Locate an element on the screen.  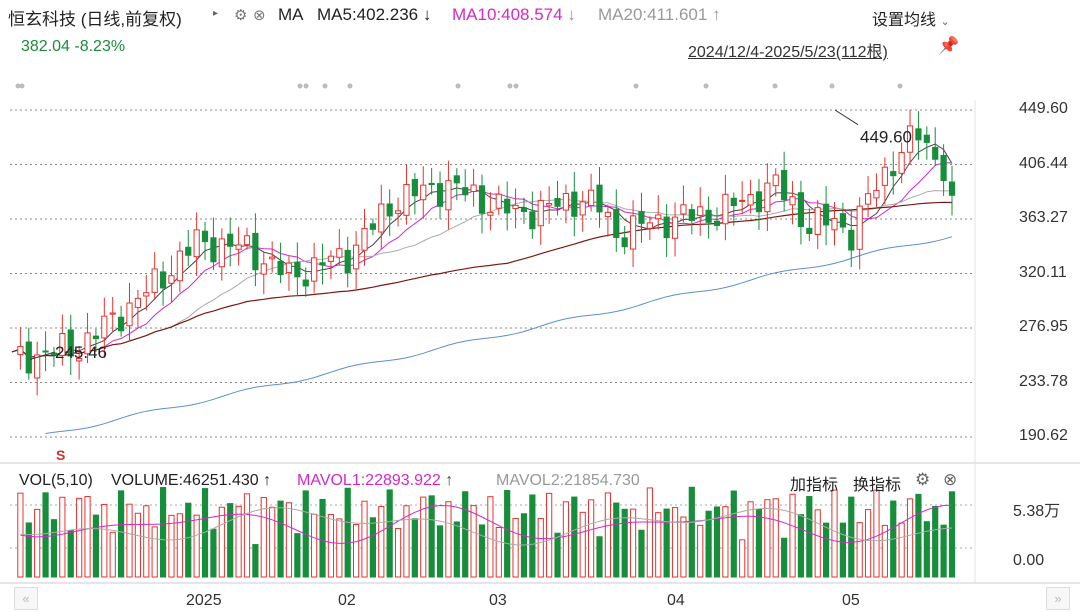
ma5-value: MA5:402.236 ↓ is located at coordinates (374, 14).